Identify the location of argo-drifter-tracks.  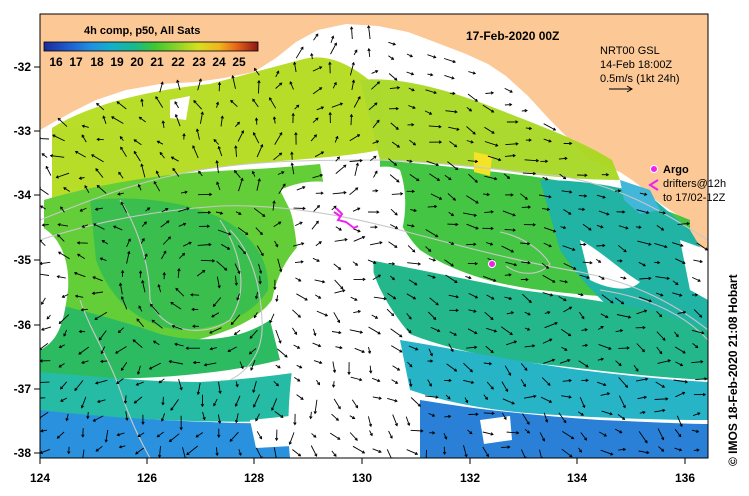
(346, 218).